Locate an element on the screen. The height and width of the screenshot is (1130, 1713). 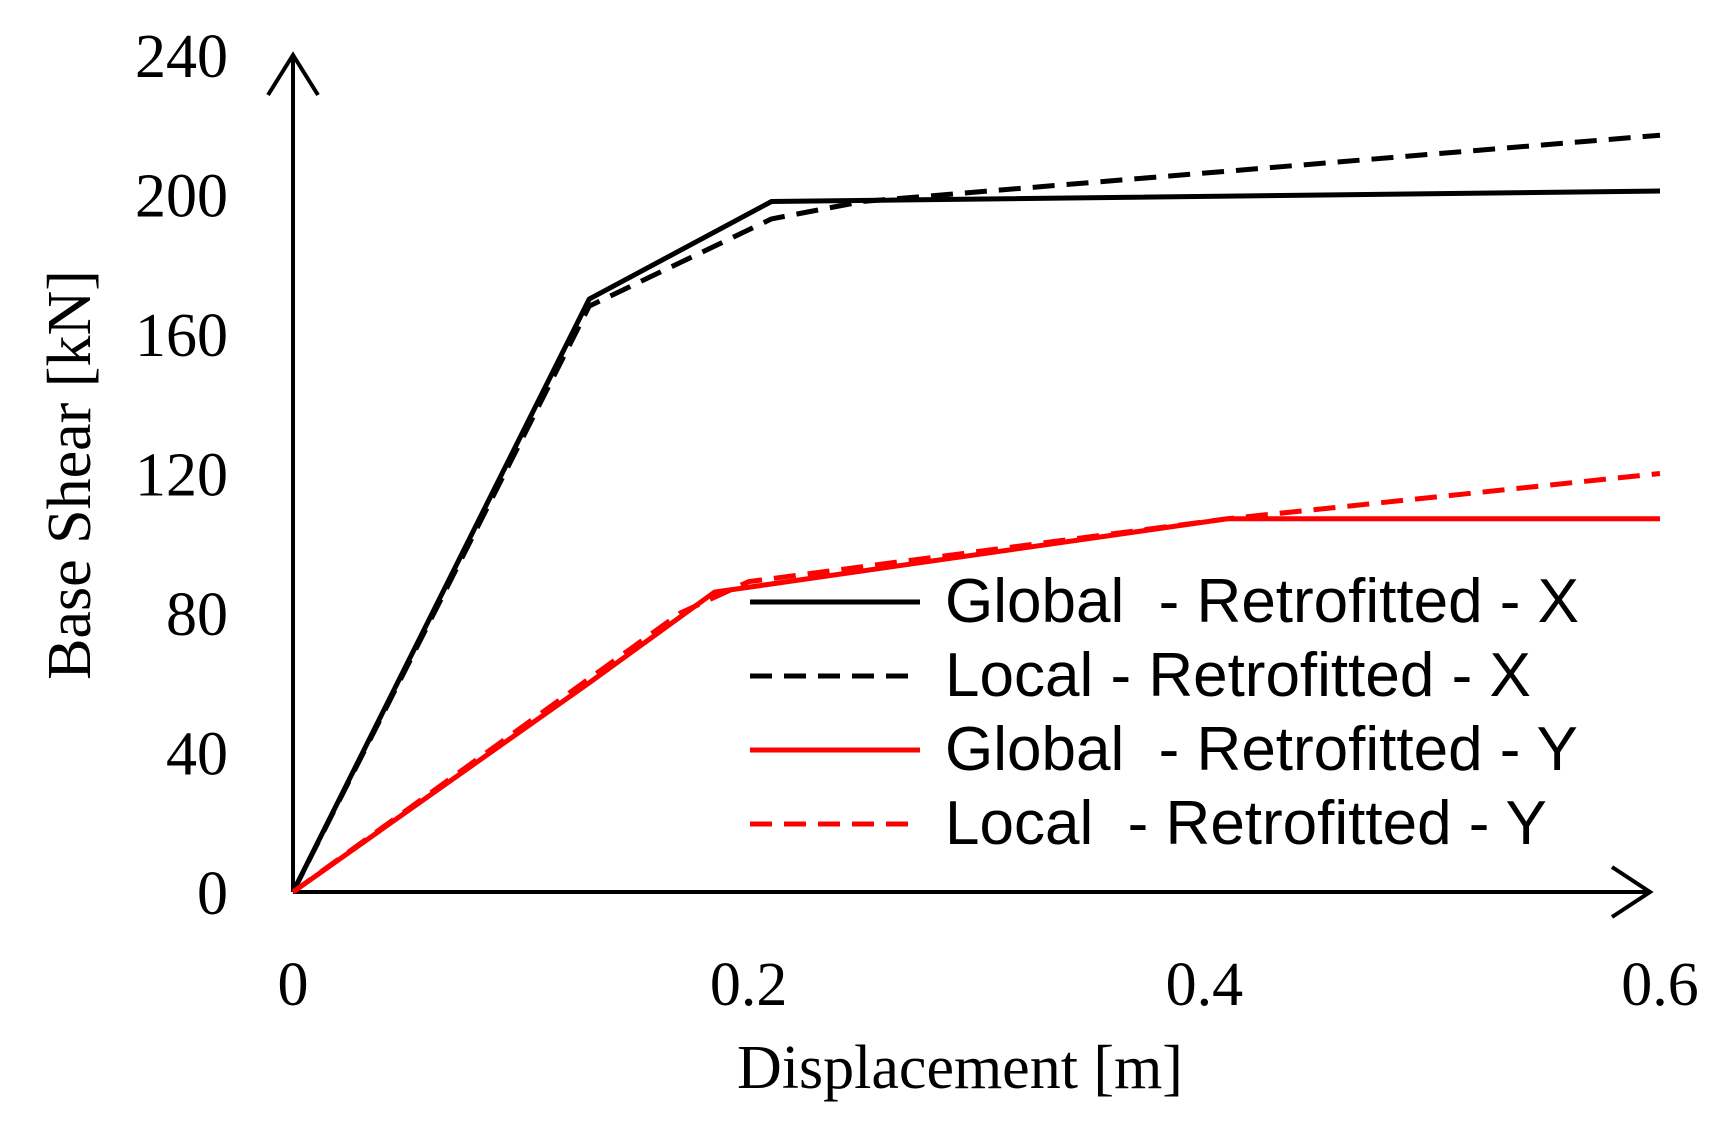
y-tick-label: 40 is located at coordinates (197, 755).